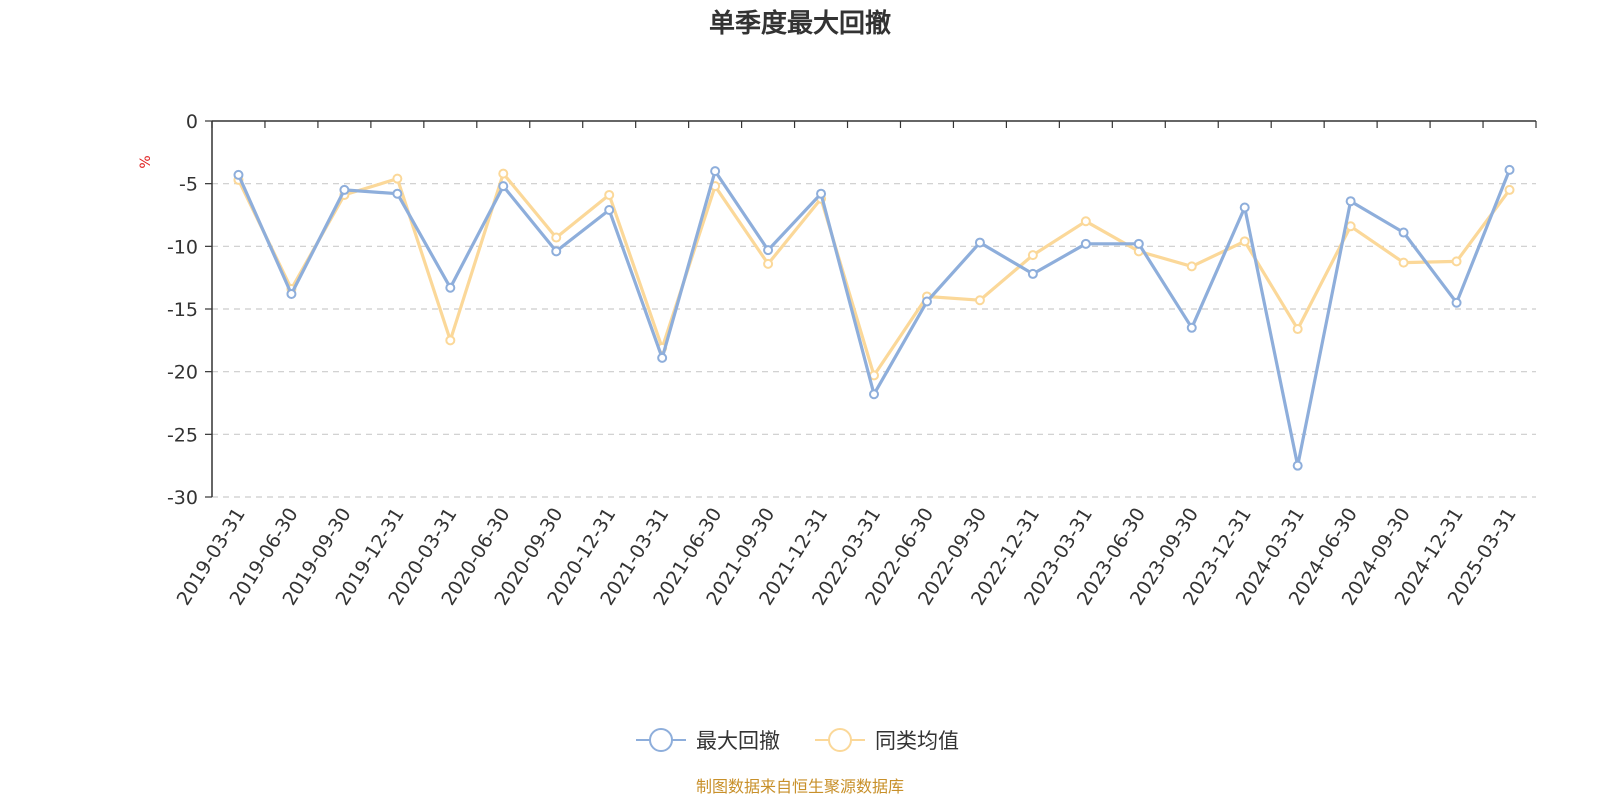  What do you see at coordinates (797, 740) in the screenshot?
I see `legend: 最大回撤 同类均值` at bounding box center [797, 740].